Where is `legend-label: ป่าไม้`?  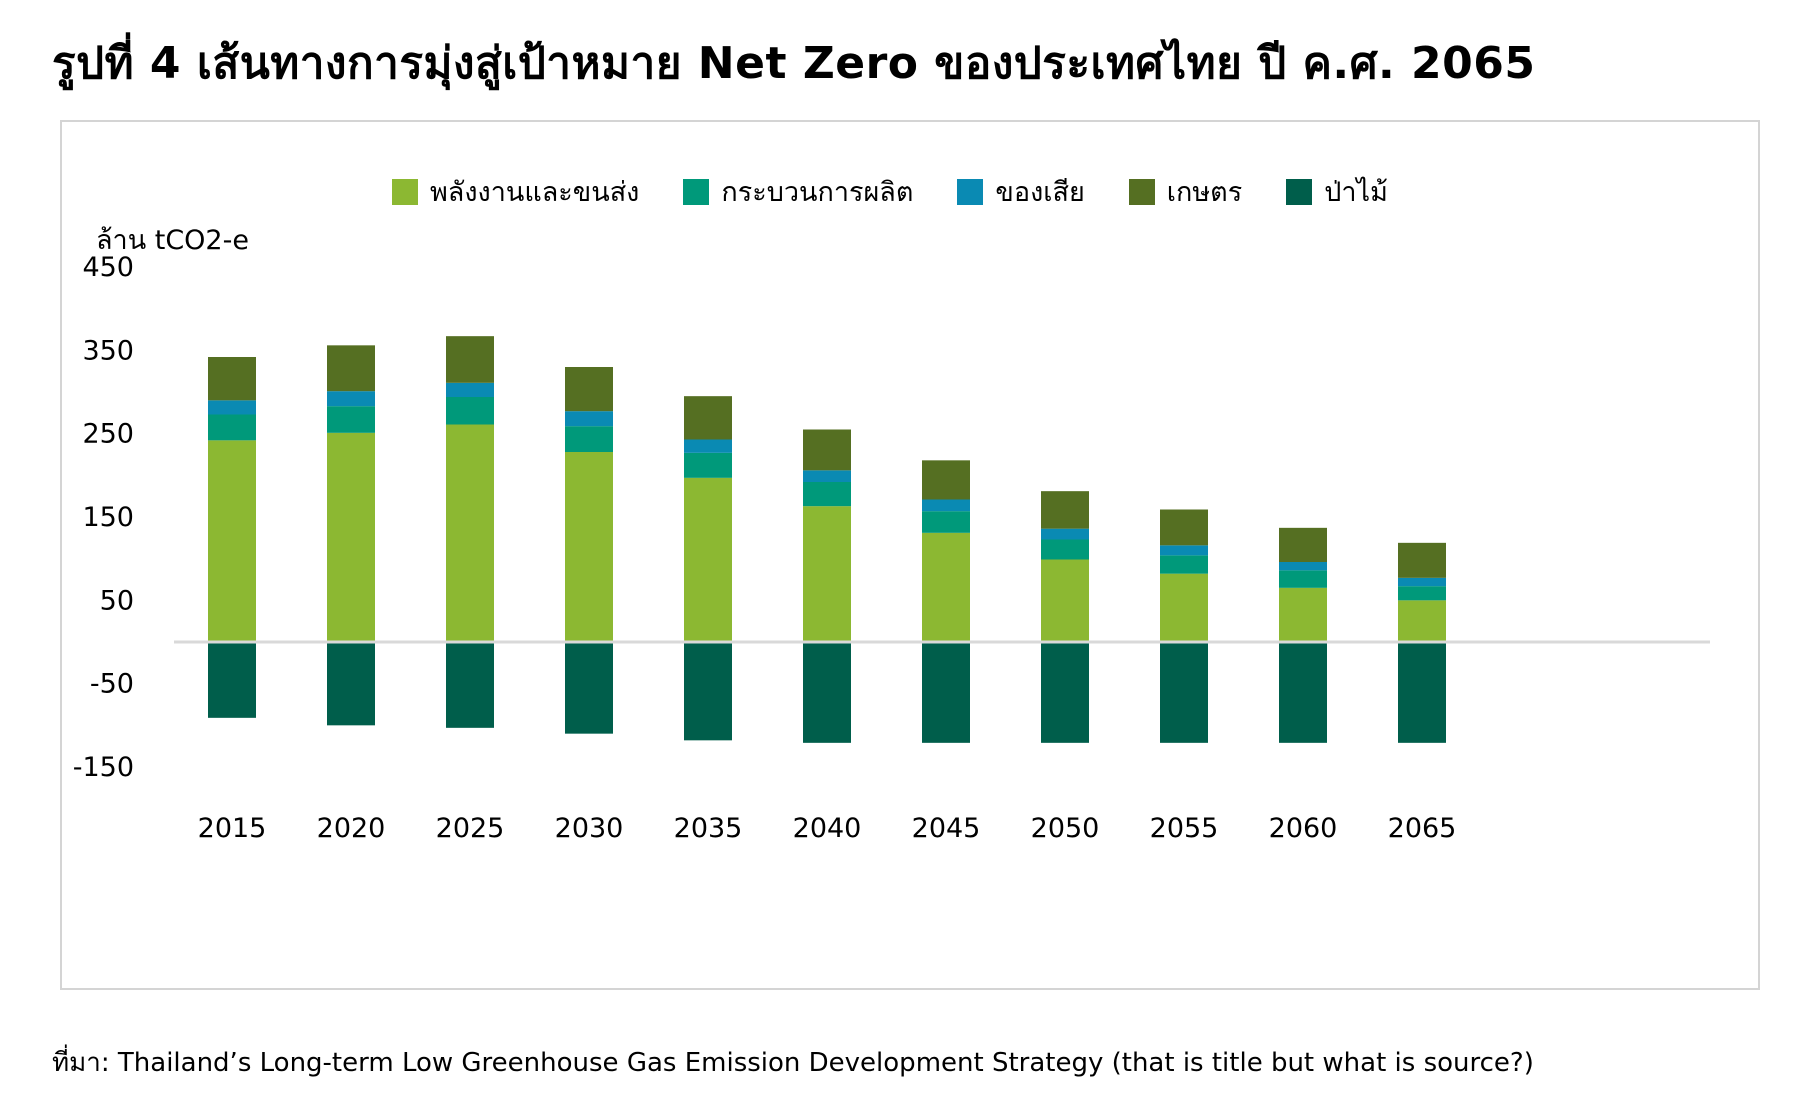 legend-label: ป่าไม้ is located at coordinates (1356, 192).